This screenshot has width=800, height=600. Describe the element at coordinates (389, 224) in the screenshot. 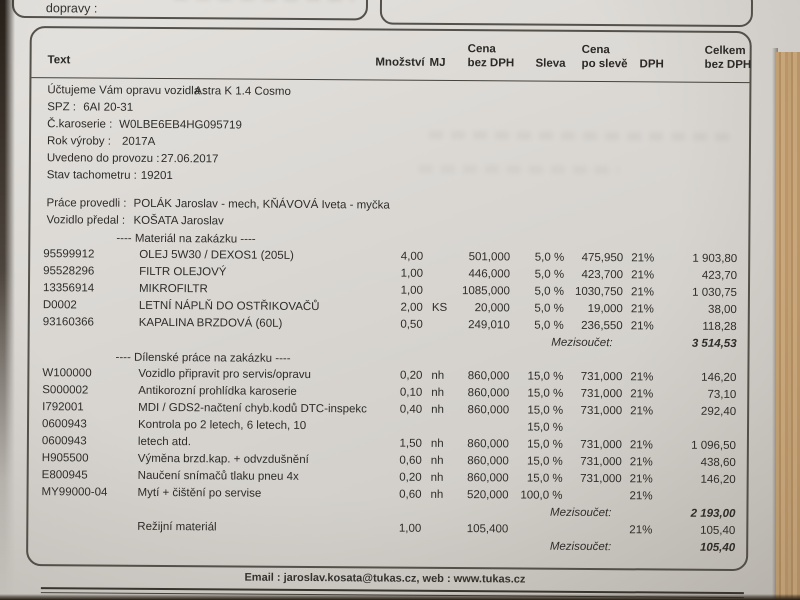

I see `staff-line: Vozidlo předal : KOŠATA Jaroslav` at that location.